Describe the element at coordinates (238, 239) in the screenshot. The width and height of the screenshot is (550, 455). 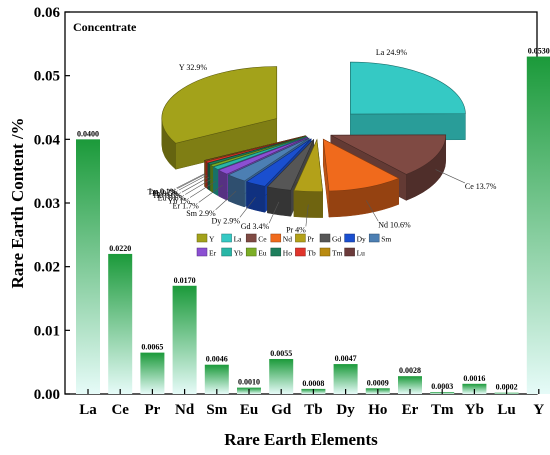
I see `legend-label: La` at that location.